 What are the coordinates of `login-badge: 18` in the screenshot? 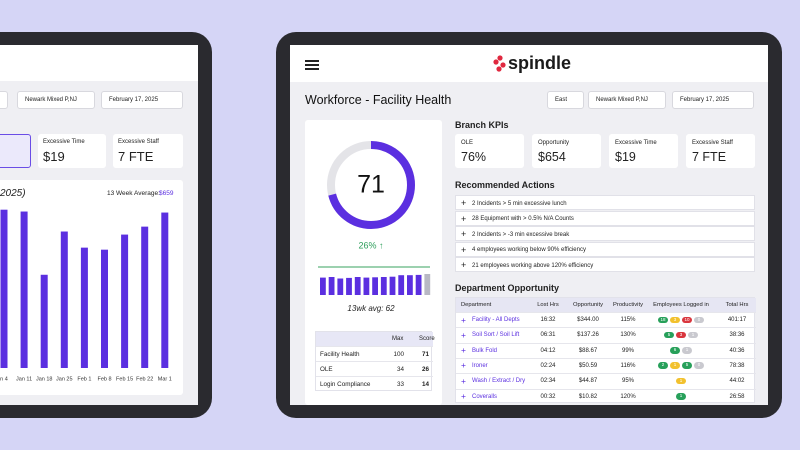 It's located at (663, 319).